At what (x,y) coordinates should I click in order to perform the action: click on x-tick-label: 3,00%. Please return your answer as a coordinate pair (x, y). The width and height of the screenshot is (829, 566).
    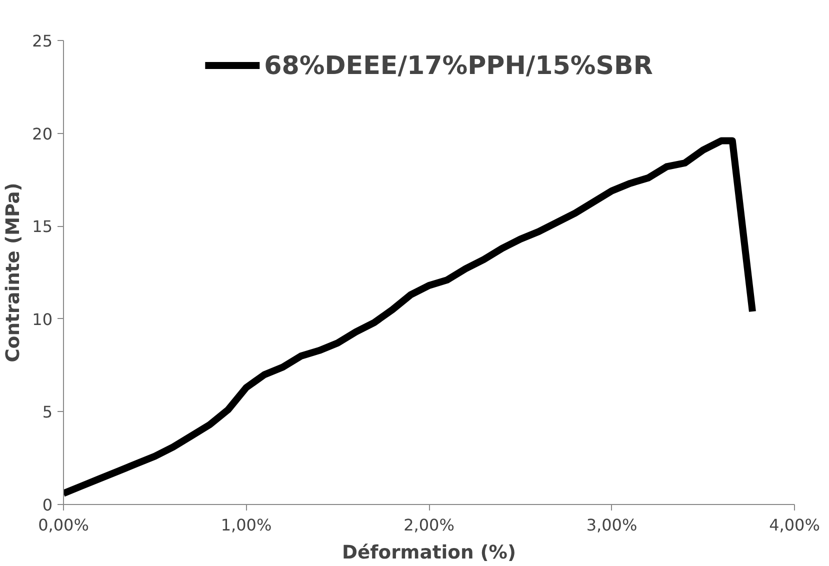
    Looking at the image, I should click on (612, 525).